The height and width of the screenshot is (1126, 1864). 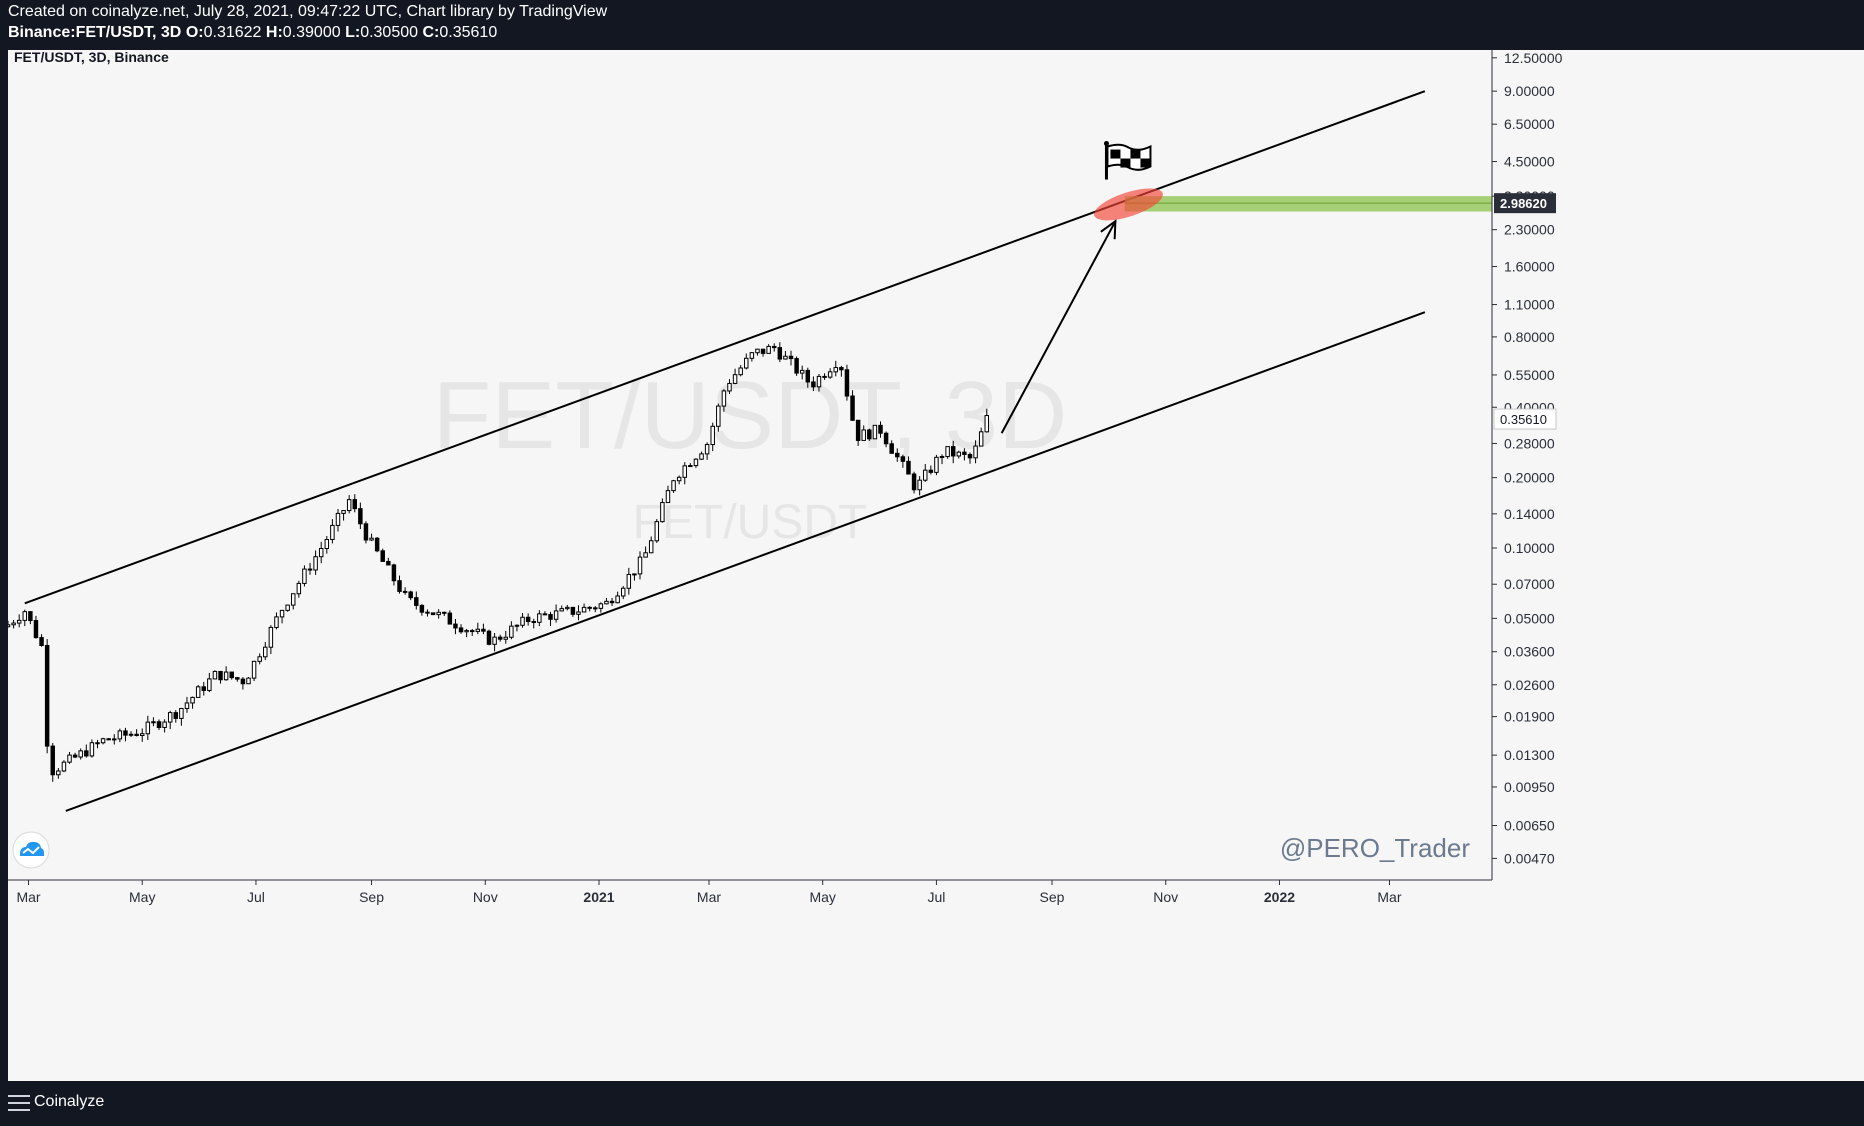 I want to click on price-tick-label: 1.60000, so click(x=1529, y=267).